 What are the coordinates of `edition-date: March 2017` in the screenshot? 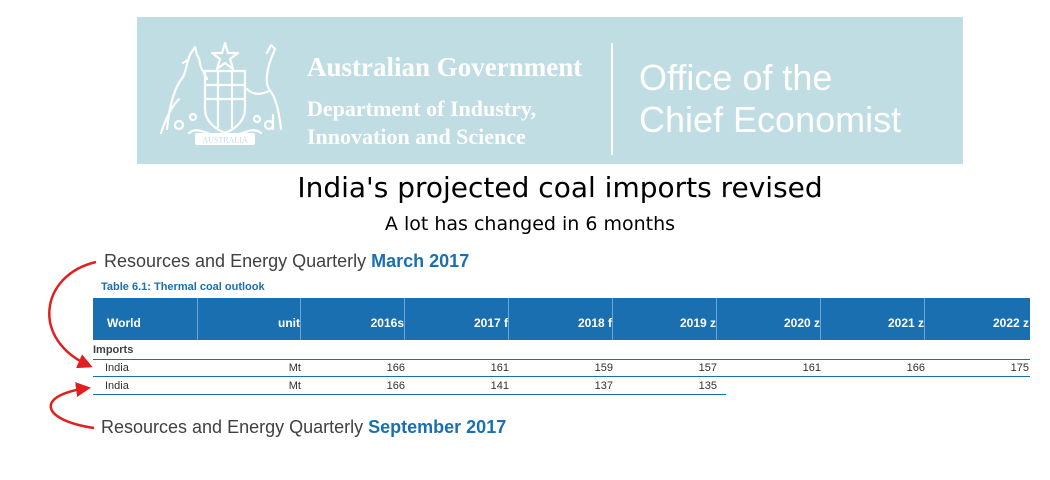 It's located at (420, 261).